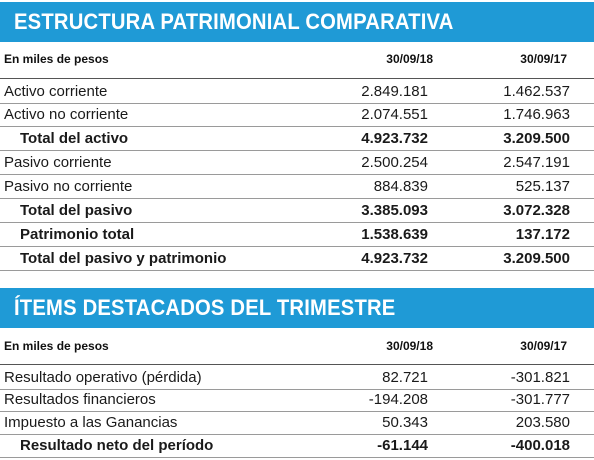 Image resolution: width=594 pixels, height=460 pixels. Describe the element at coordinates (398, 399) in the screenshot. I see `value-2018: -194.208` at that location.